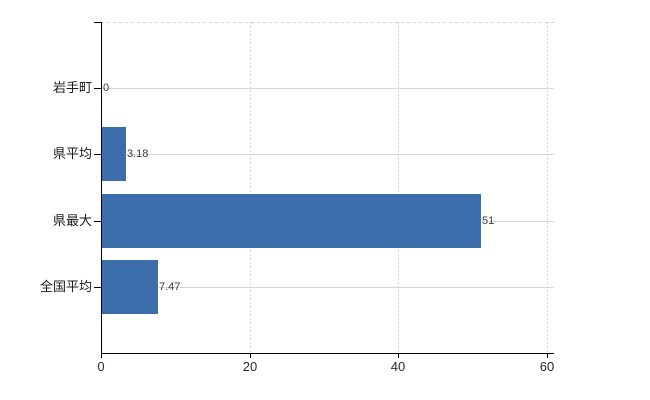 This screenshot has height=400, width=650. Describe the element at coordinates (327, 353) in the screenshot. I see `x-axis-line` at that location.